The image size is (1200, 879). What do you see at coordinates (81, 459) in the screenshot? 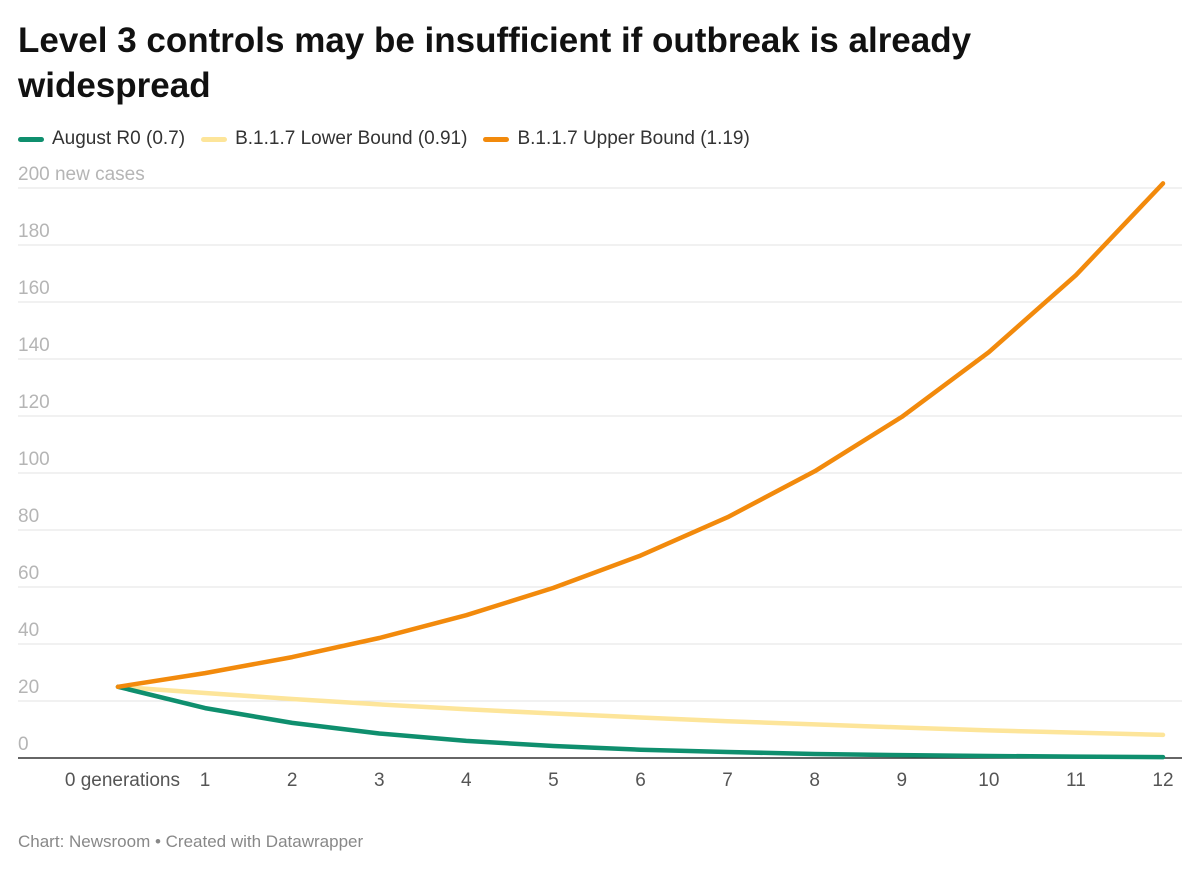
I see `y-axis-tick-labels: 0 20 40 60 80 100 120 140 160 180 200 new cases` at bounding box center [81, 459].